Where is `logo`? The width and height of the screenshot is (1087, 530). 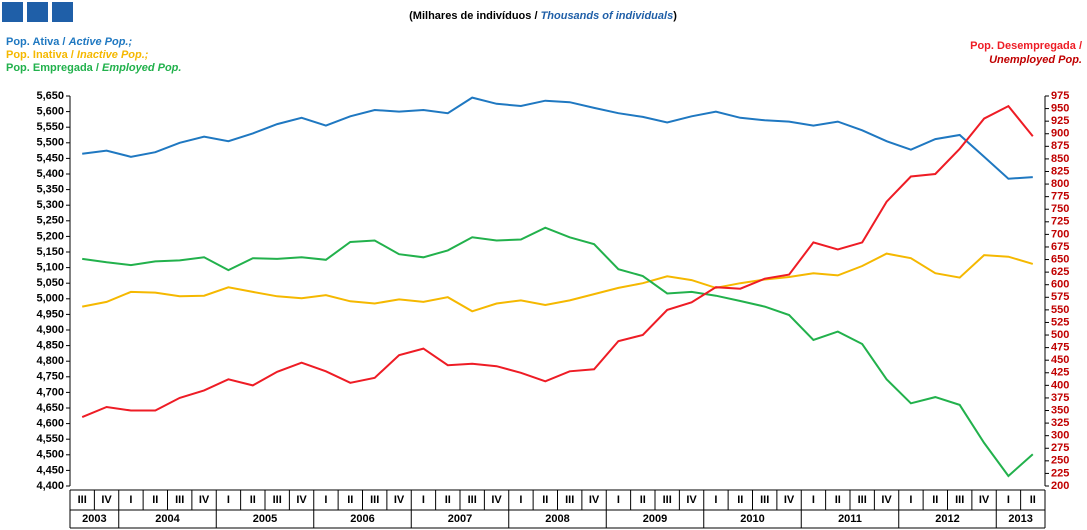
logo is located at coordinates (37, 12).